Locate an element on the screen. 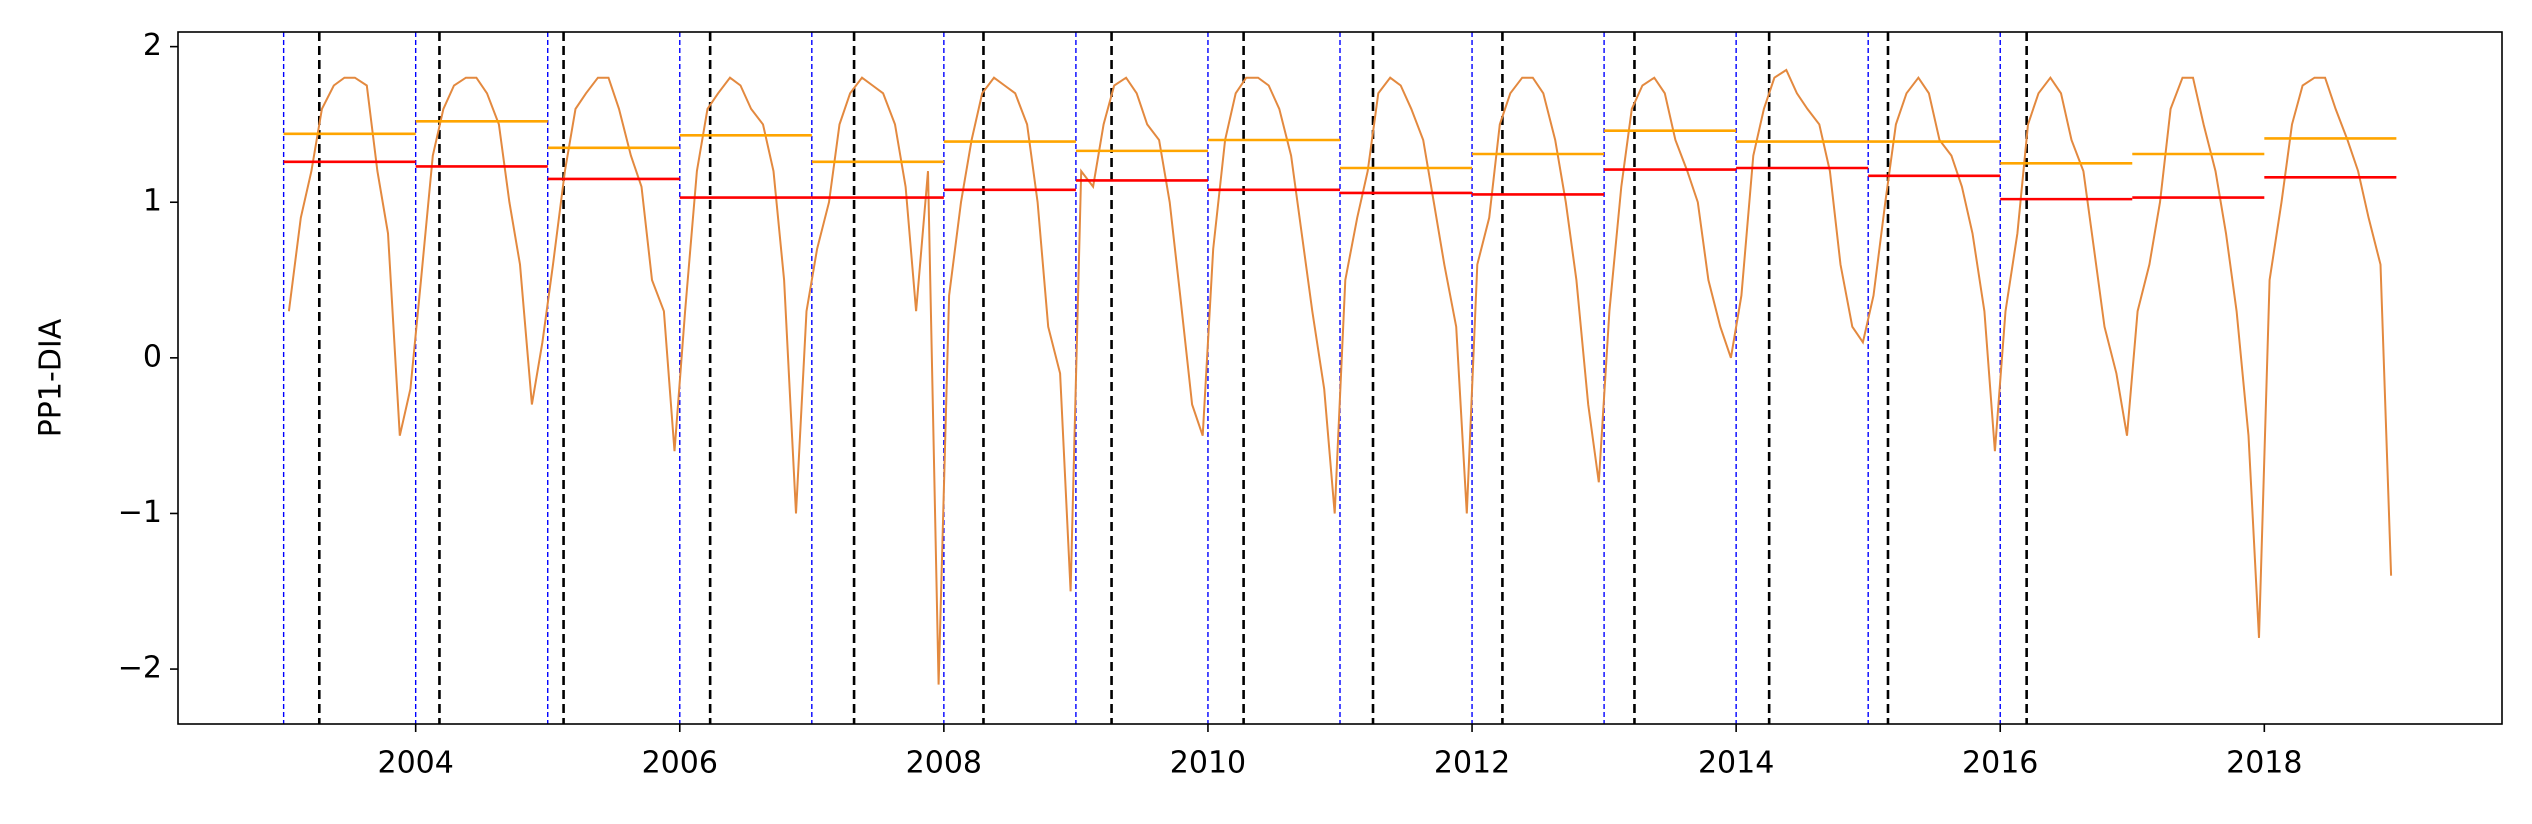 This screenshot has width=2532, height=824. y-axis-label: PP1-DIA is located at coordinates (51, 377).